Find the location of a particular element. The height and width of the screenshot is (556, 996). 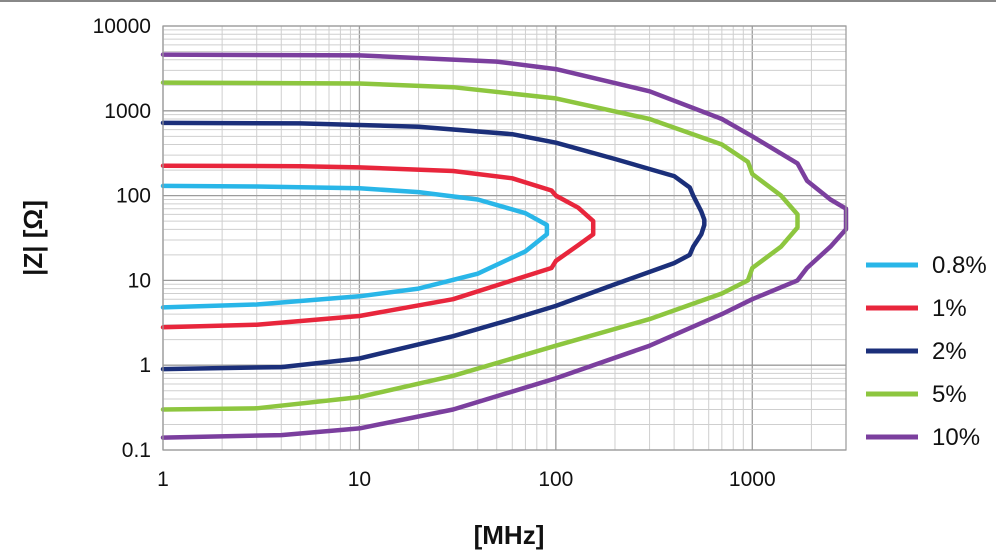

y-tick-label: 100 is located at coordinates (133, 196).